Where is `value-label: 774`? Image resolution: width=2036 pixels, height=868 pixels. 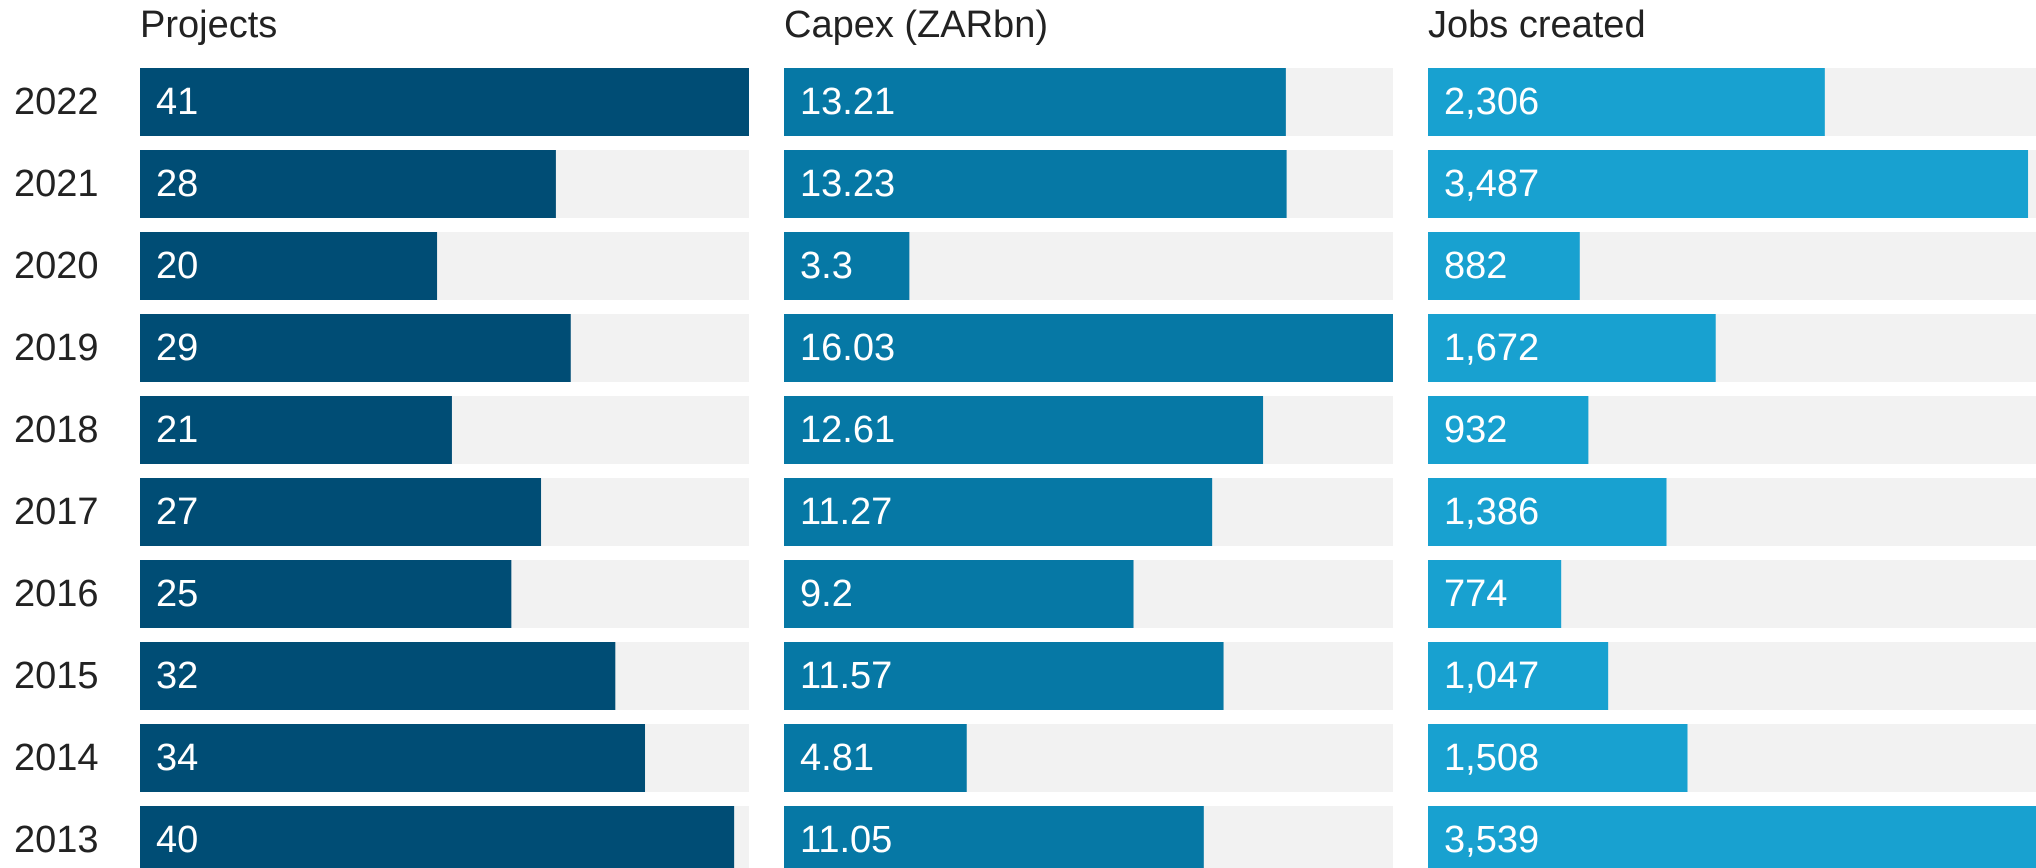 value-label: 774 is located at coordinates (1475, 594).